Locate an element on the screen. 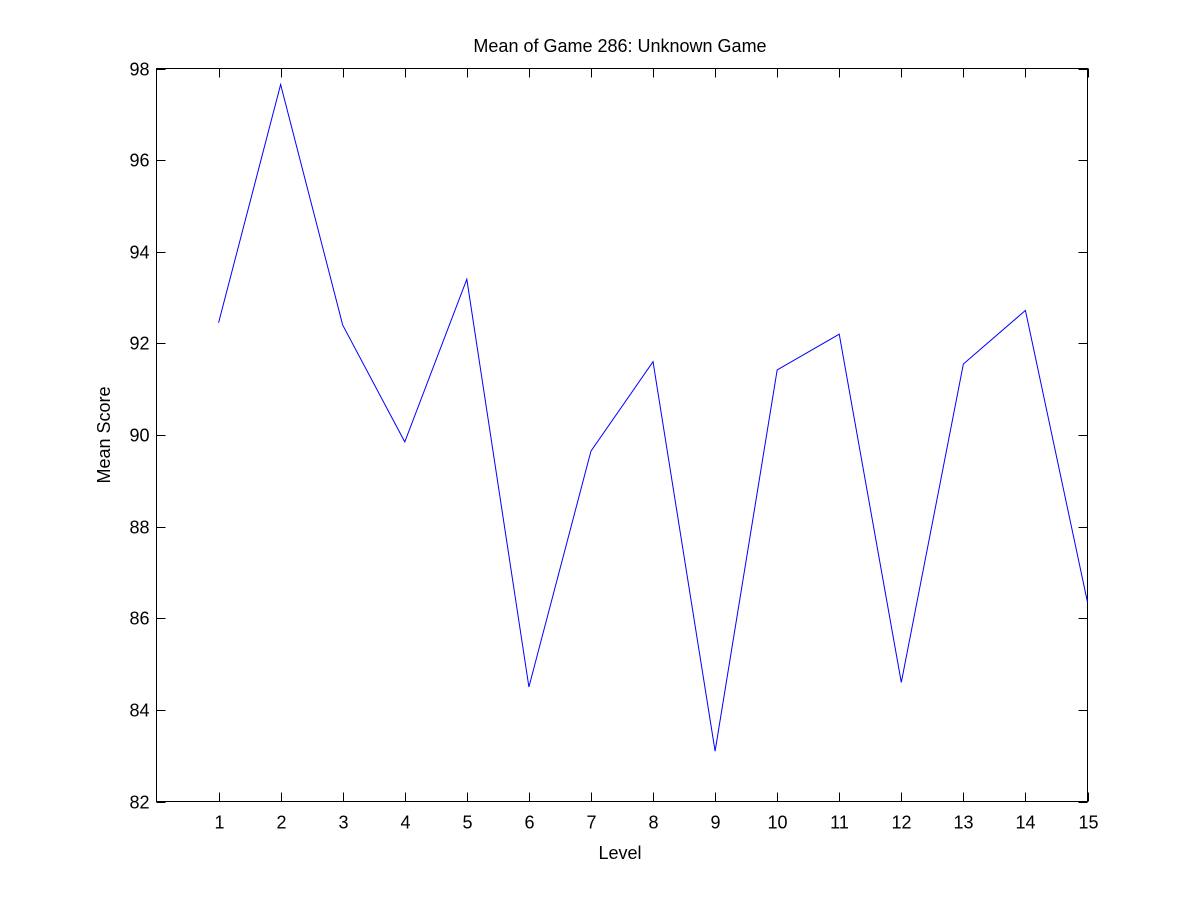  y-tick-label: 84 is located at coordinates (139, 711).